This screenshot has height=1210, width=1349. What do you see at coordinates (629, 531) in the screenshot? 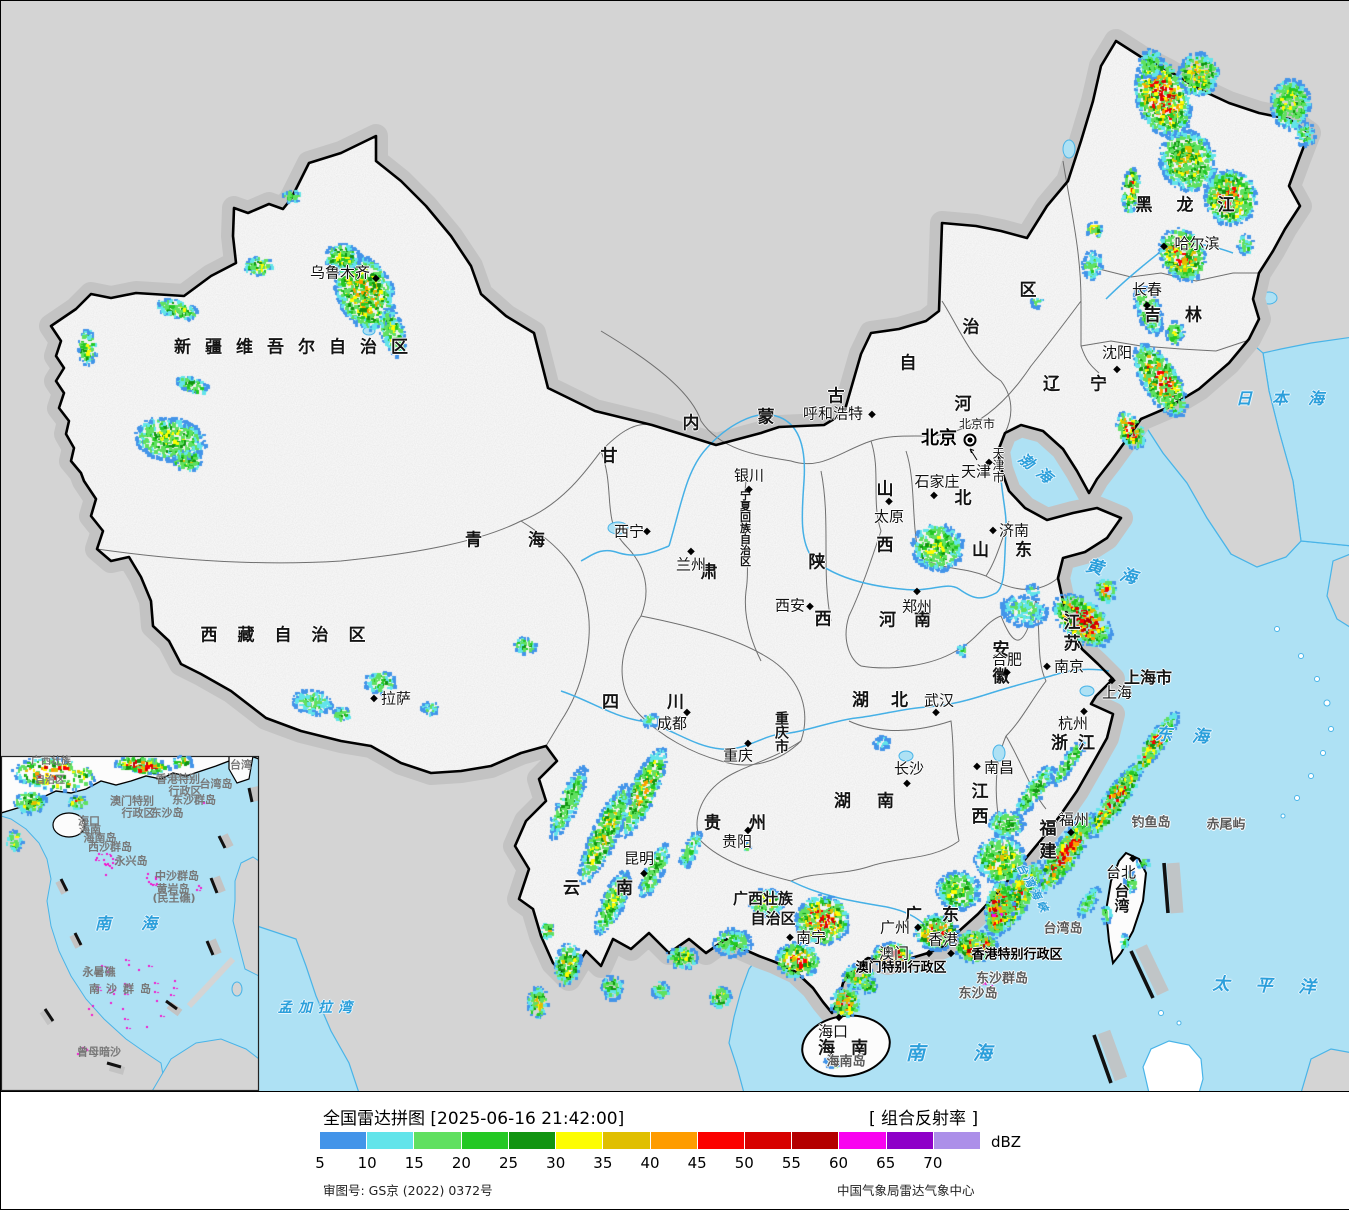
I see `city-label: 西宁` at bounding box center [629, 531].